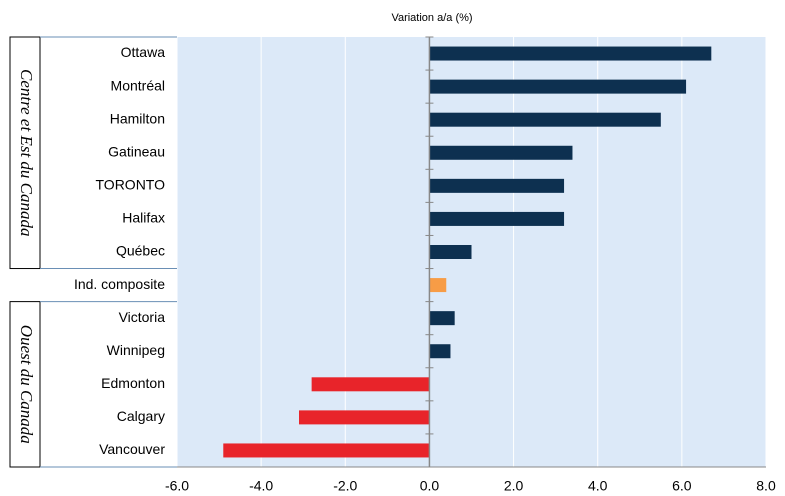  Describe the element at coordinates (132, 449) in the screenshot. I see `y-tick-label: Vancouver` at that location.